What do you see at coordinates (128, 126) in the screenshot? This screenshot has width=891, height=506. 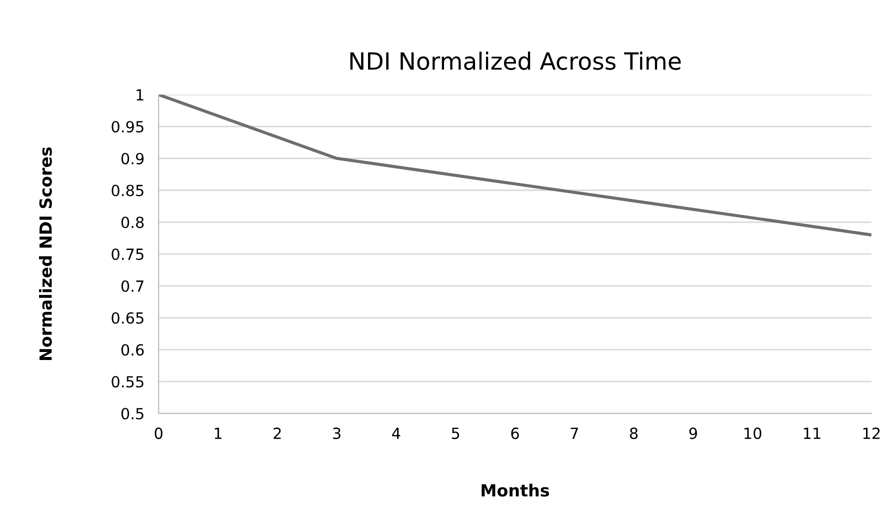 I see `y-tick-label: 0.95` at bounding box center [128, 126].